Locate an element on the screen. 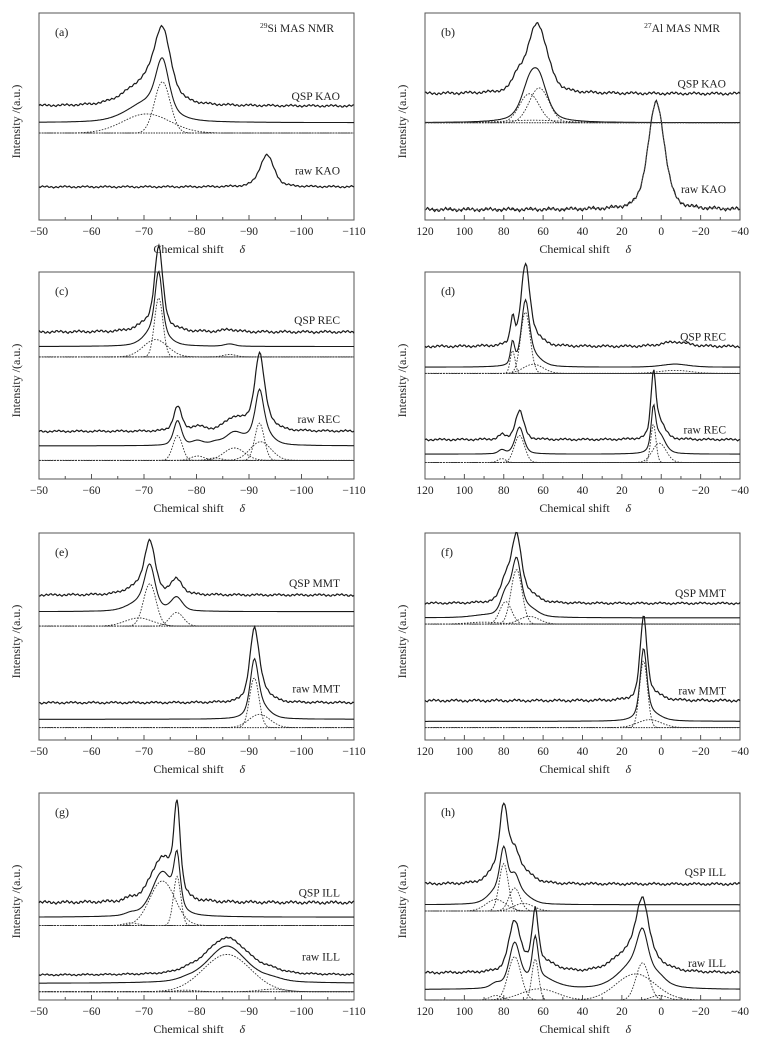 This screenshot has height=1044, width=765. spectrum-group: QSP ILL is located at coordinates (196, 862).